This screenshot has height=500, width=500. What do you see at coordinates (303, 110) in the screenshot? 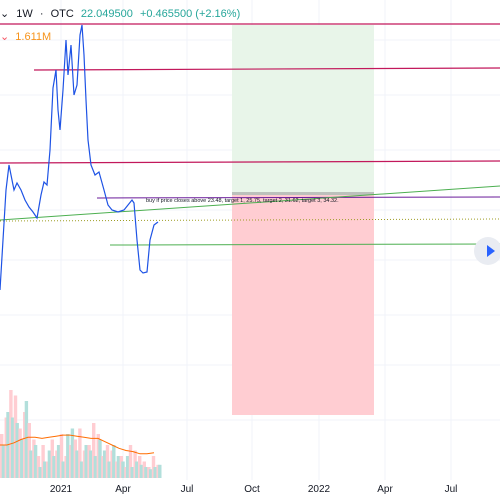
I see `long-position-zone` at bounding box center [303, 110].